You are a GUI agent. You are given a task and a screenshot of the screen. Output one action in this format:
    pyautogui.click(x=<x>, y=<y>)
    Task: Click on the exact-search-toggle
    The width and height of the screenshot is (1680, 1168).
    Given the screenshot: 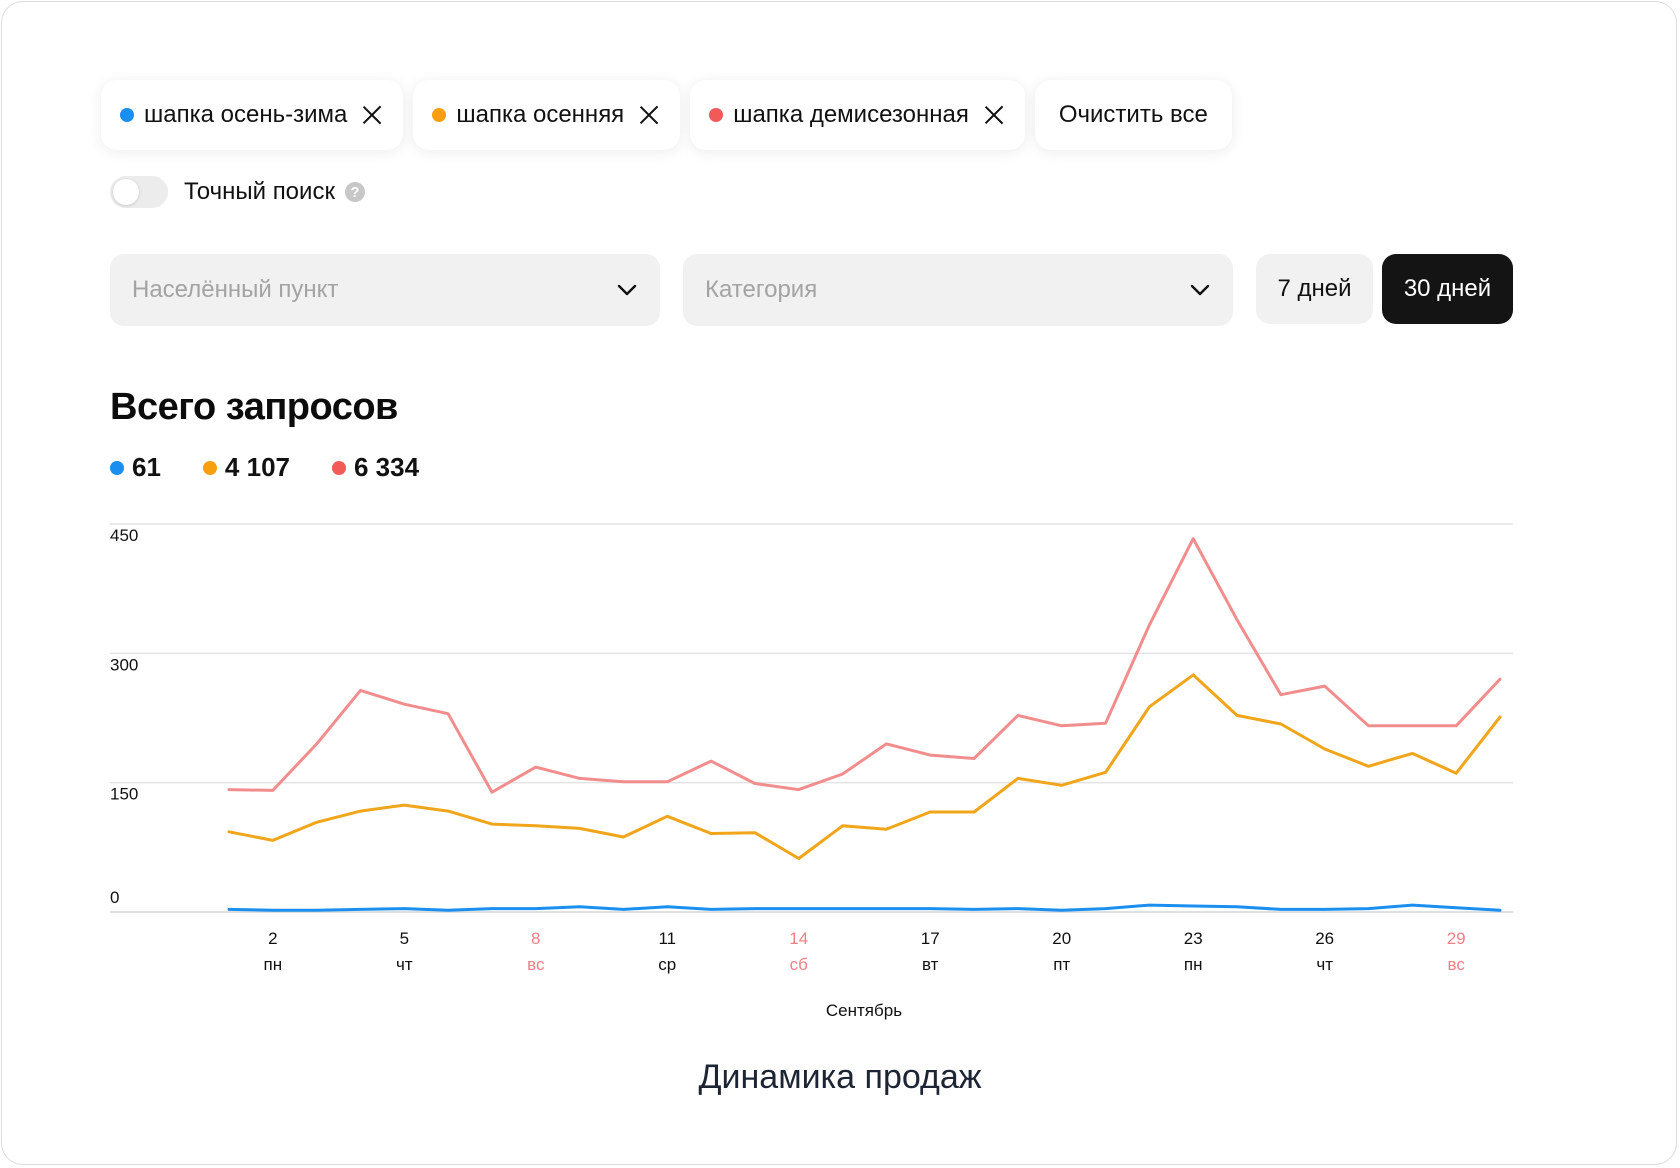 What is the action you would take?
    pyautogui.click(x=139, y=192)
    